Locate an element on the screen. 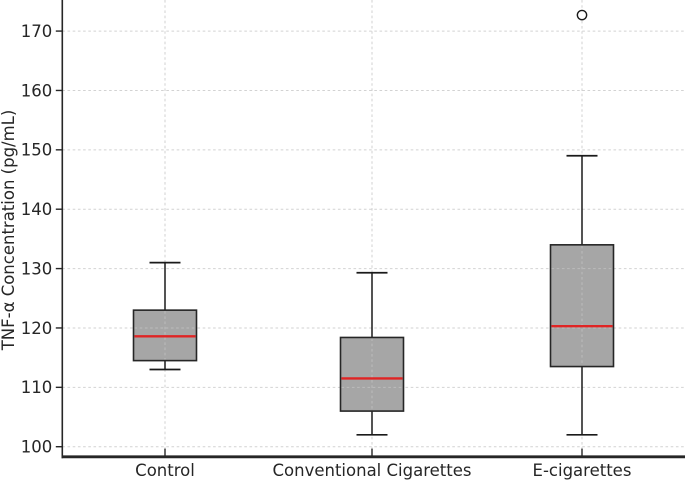  y-tick-label: 130 is located at coordinates (37, 268).